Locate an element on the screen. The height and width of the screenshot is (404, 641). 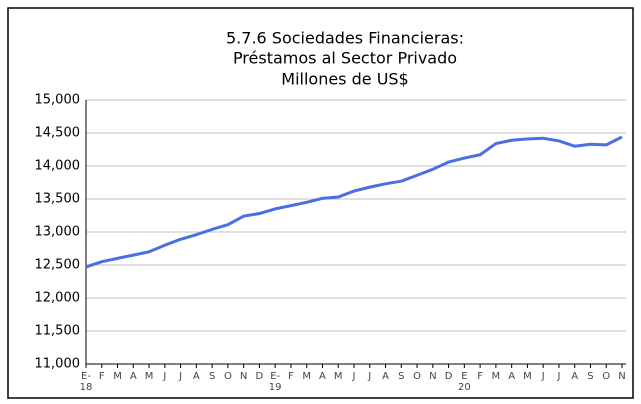
y-tick-label: 11,000 is located at coordinates (58, 364).